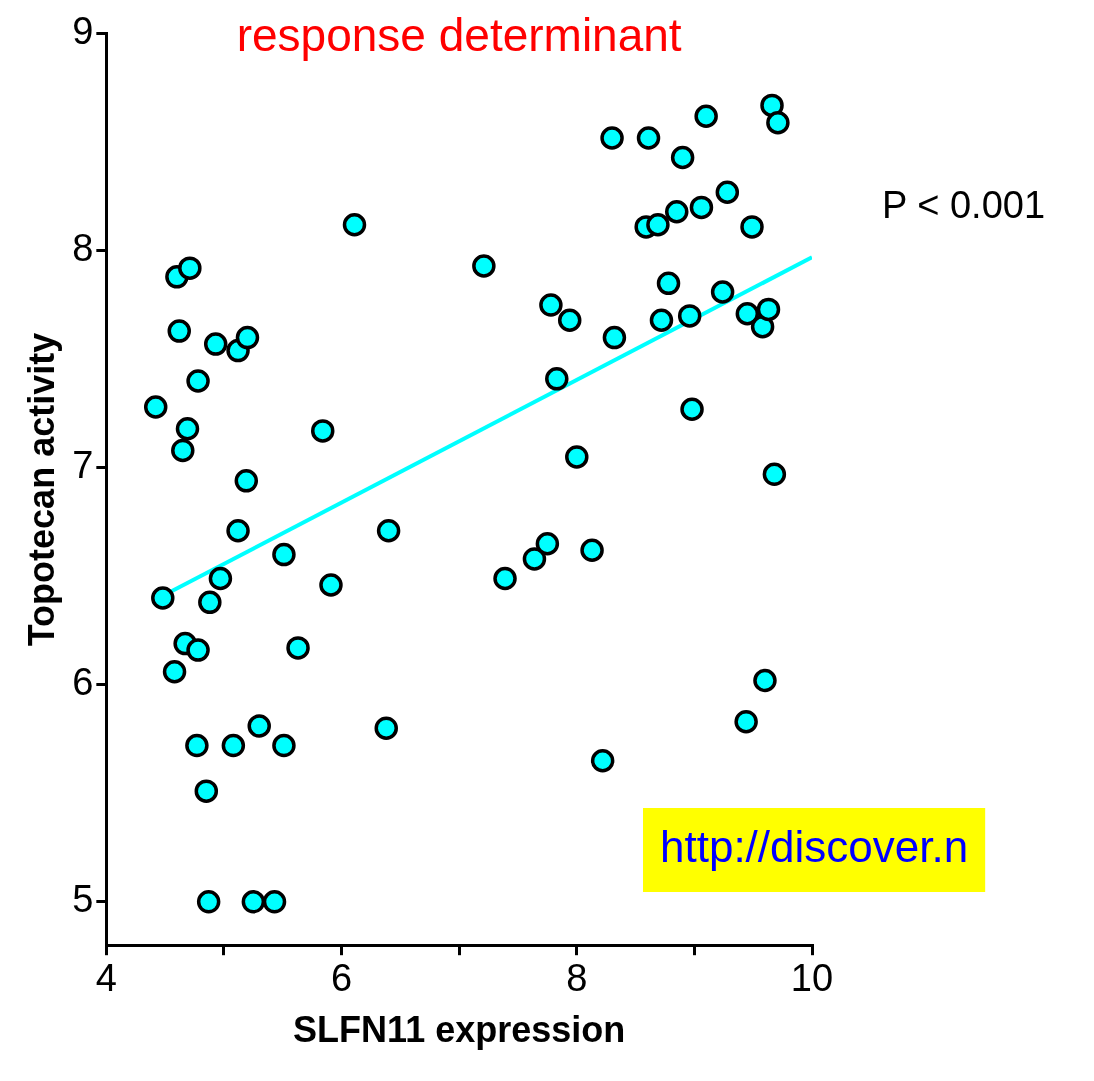  I want to click on x-tick-label: 10, so click(812, 978).